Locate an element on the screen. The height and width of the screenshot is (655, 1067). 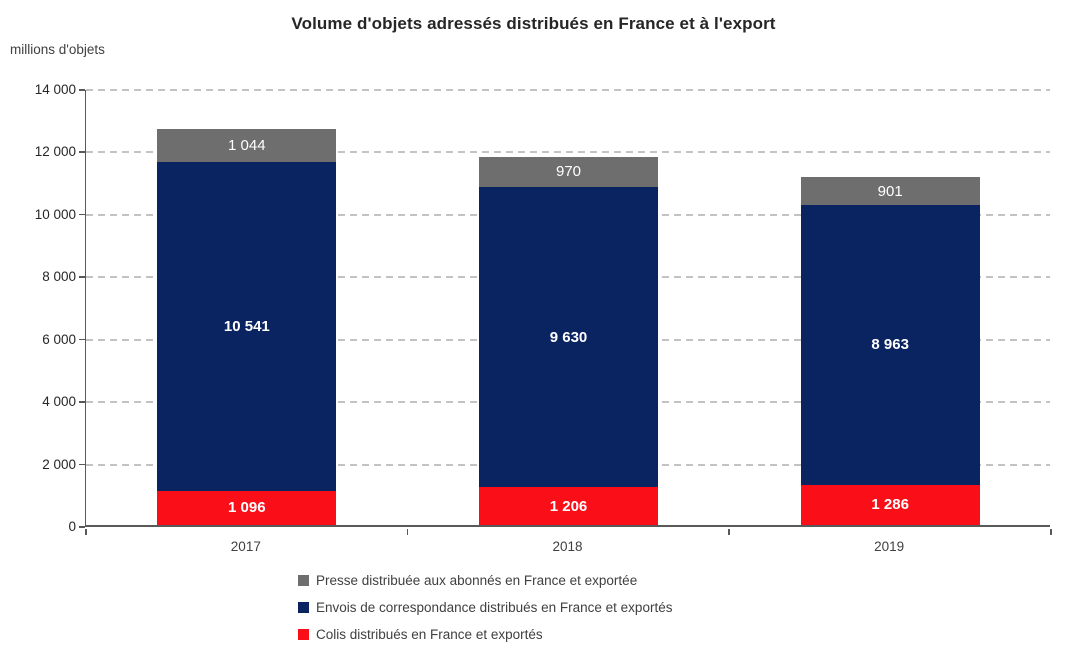
bar-segment-presse-2019: 901 is located at coordinates (890, 191).